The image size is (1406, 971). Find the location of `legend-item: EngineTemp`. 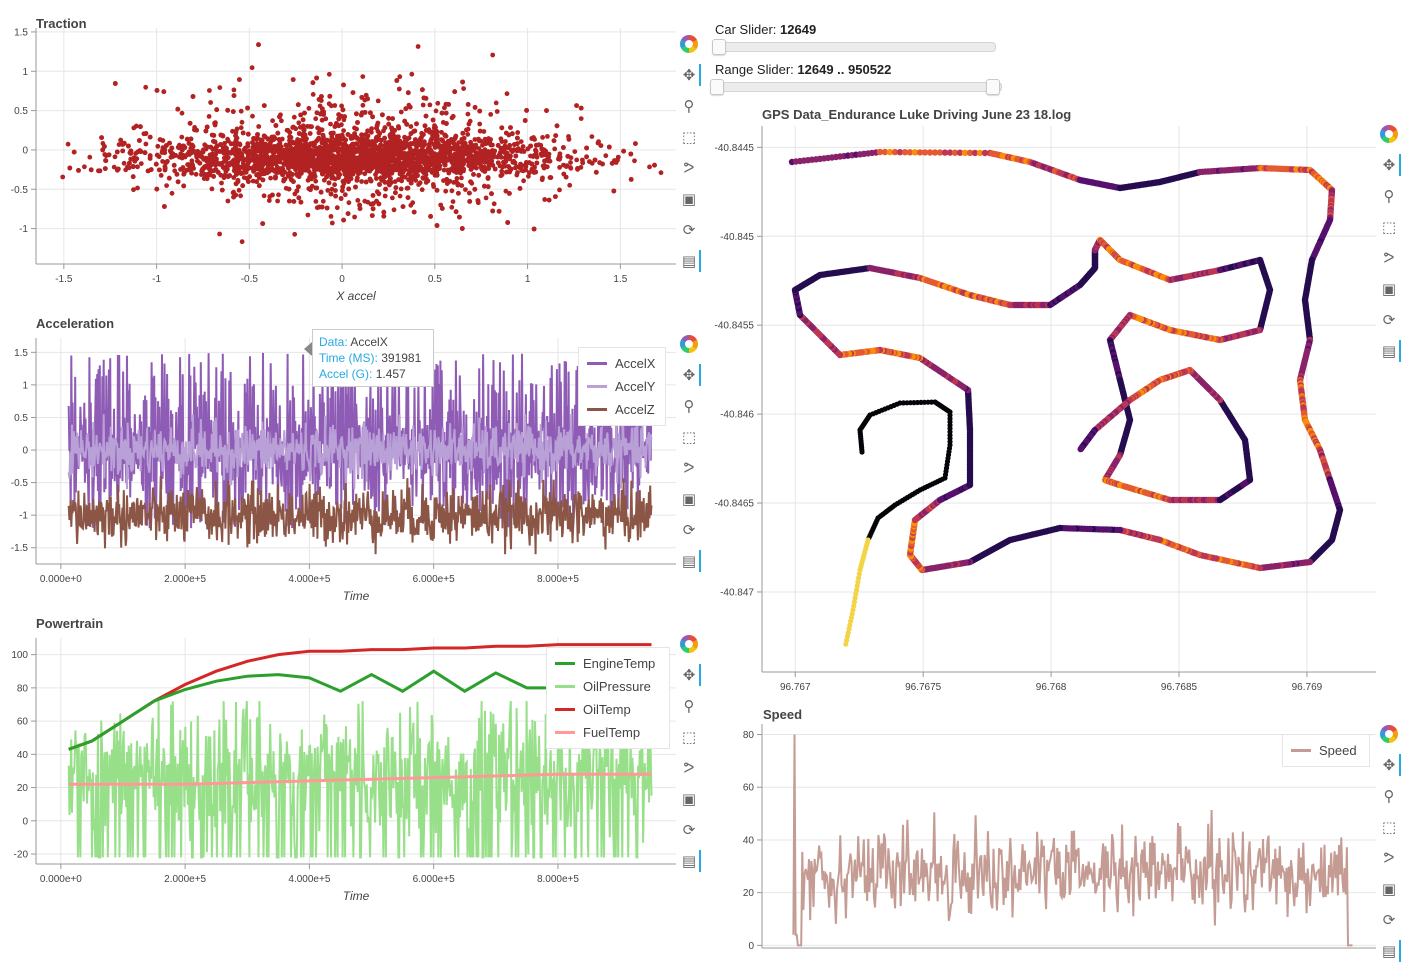

legend-item: EngineTemp is located at coordinates (608, 663).